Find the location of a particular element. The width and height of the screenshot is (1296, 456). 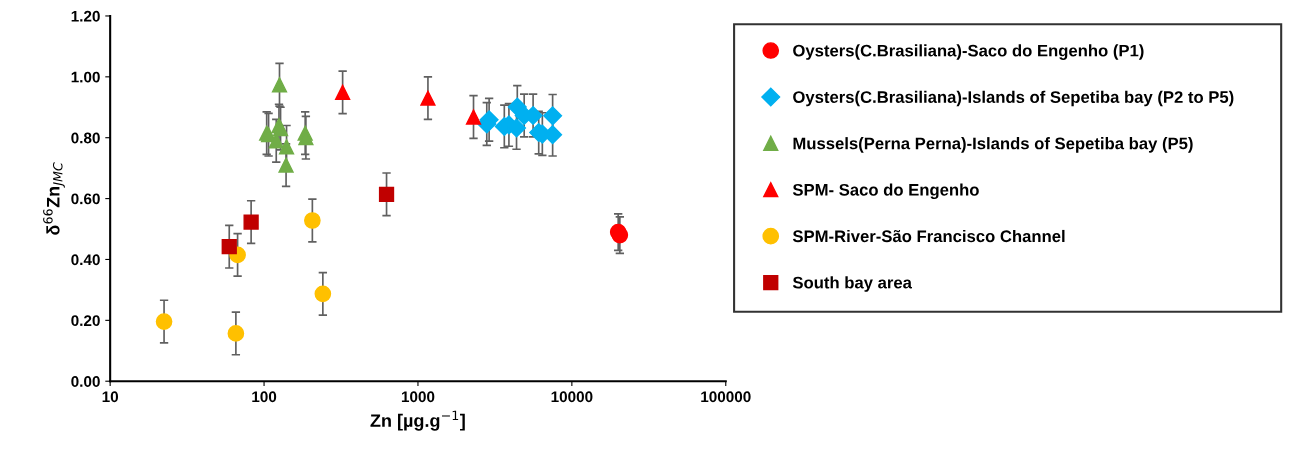

y-tick-label: 0.20 is located at coordinates (85, 321).